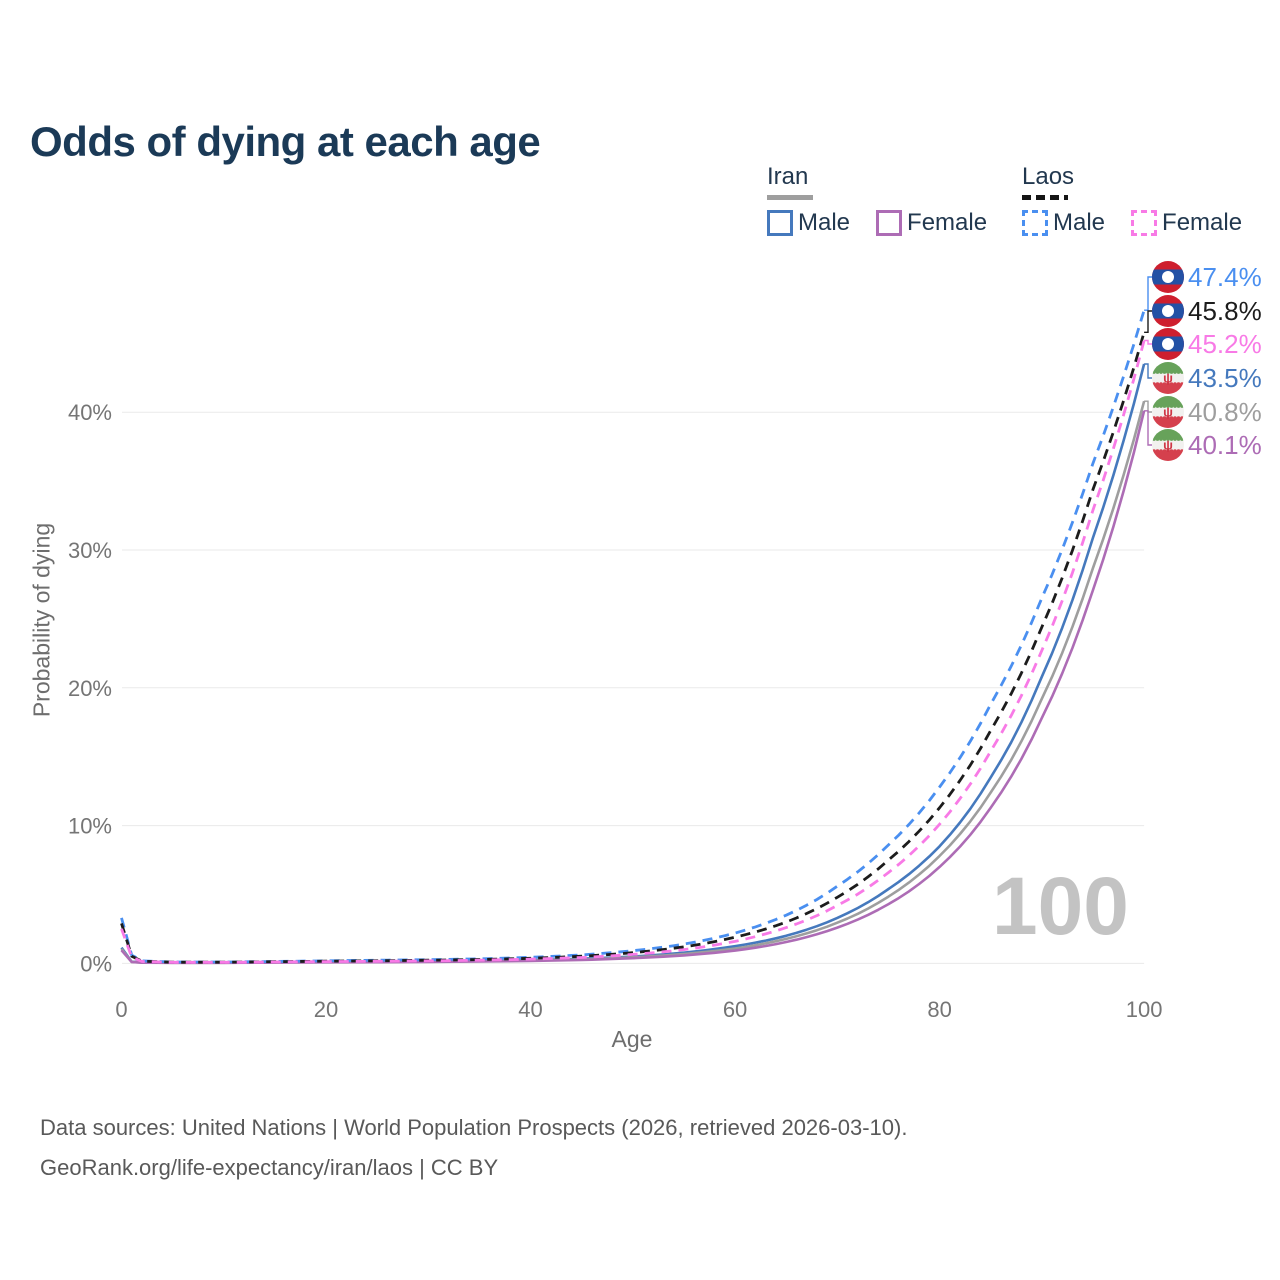  Describe the element at coordinates (1144, 223) in the screenshot. I see `legend-swatch-laos-female` at that location.